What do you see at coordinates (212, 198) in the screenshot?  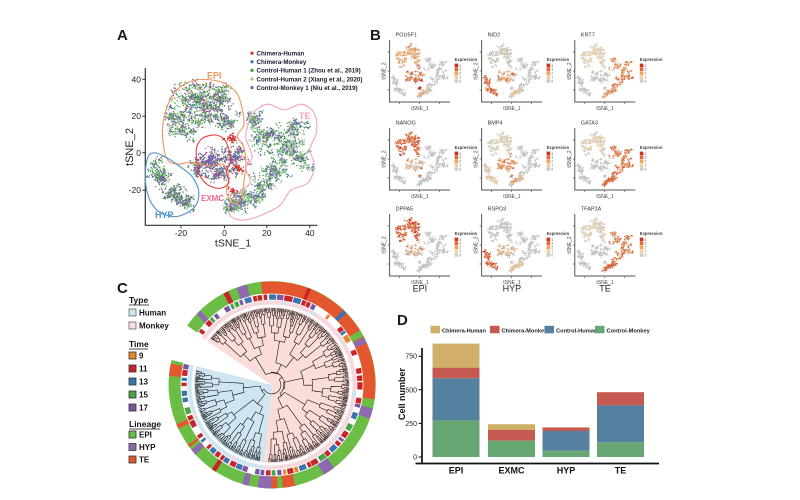 I see `svg-text: EXMC` at bounding box center [212, 198].